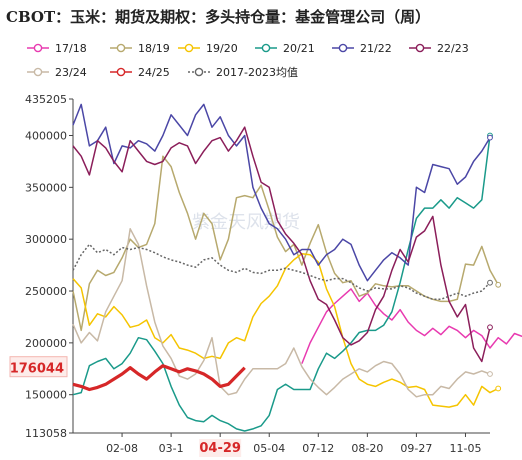 The width and height of the screenshot is (522, 460). I want to click on y-tick-label: 250000, so click(46, 291).